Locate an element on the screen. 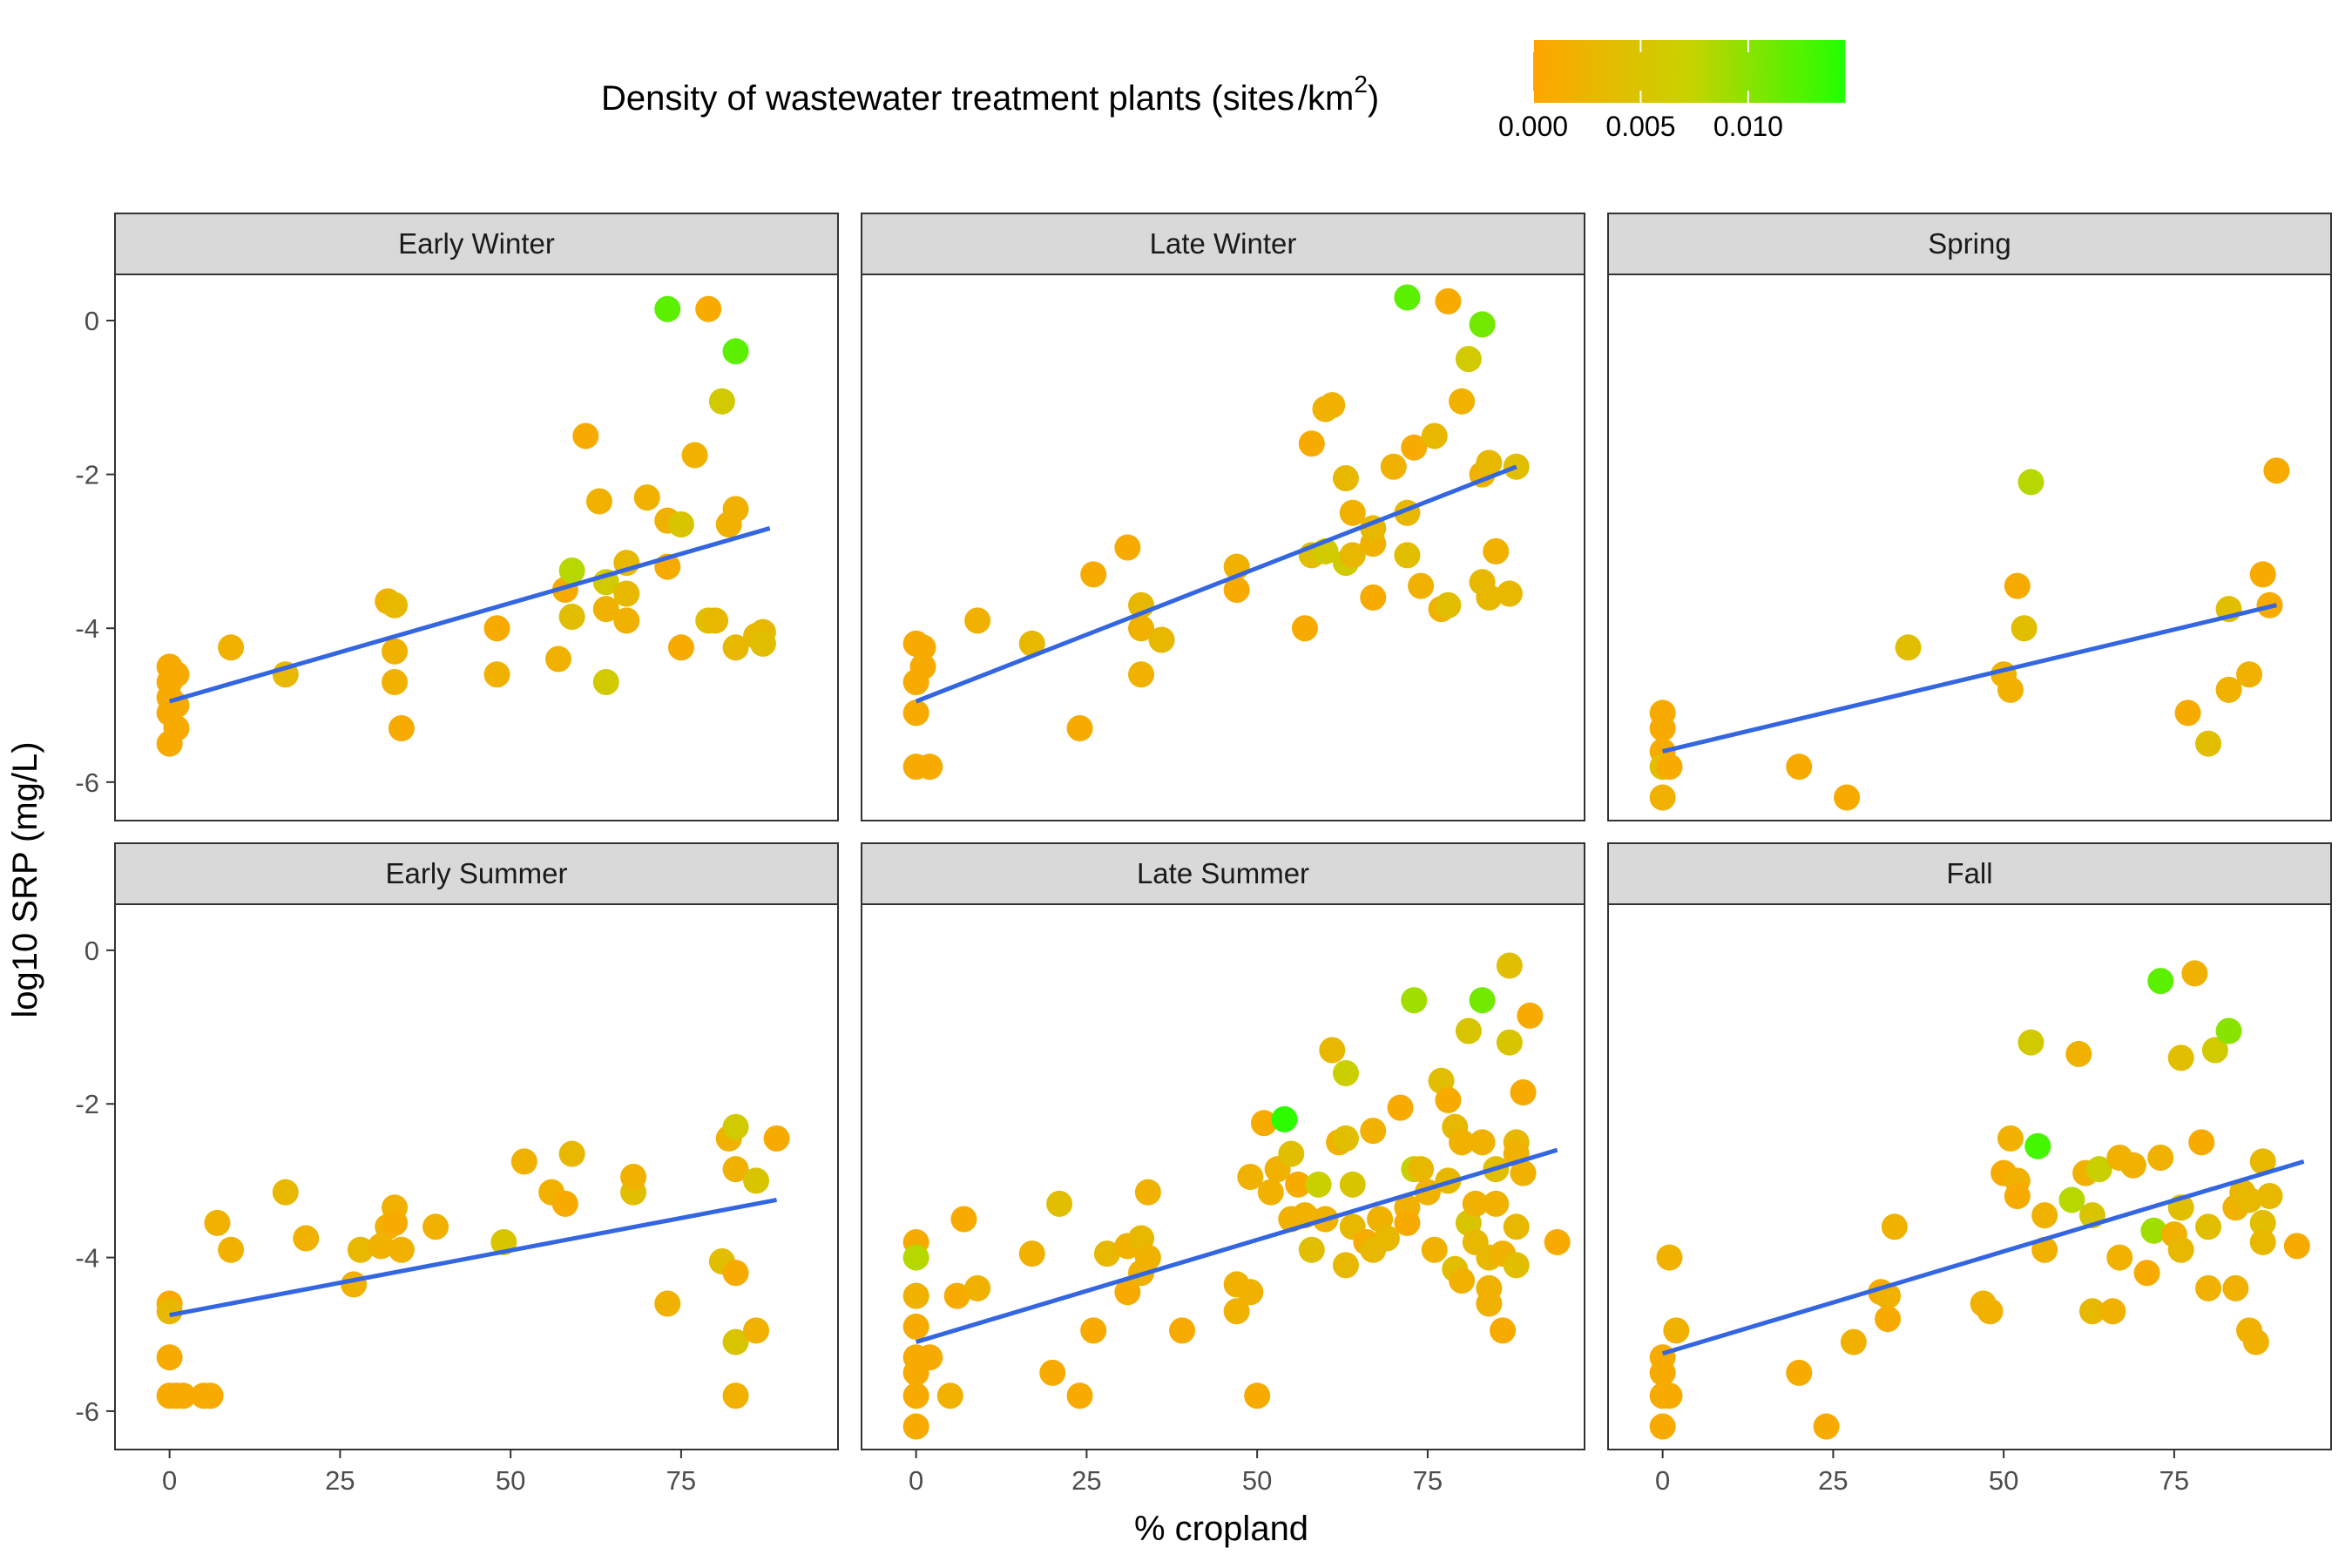  legend-title-close: ) is located at coordinates (1373, 98).